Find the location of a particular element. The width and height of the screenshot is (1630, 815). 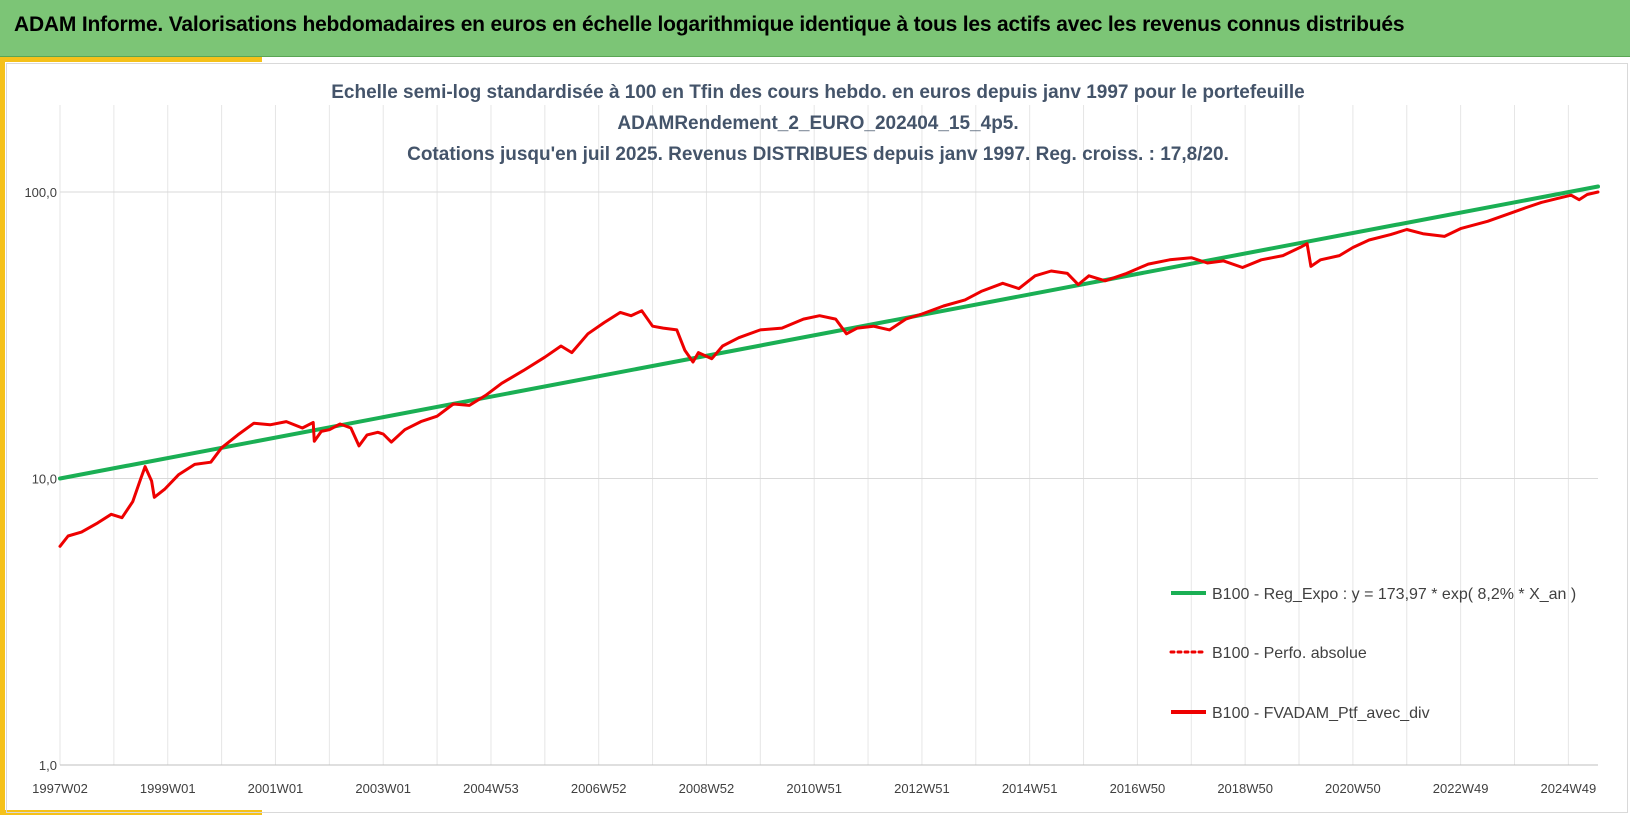

x-tick-label: 2003W01 is located at coordinates (383, 788).